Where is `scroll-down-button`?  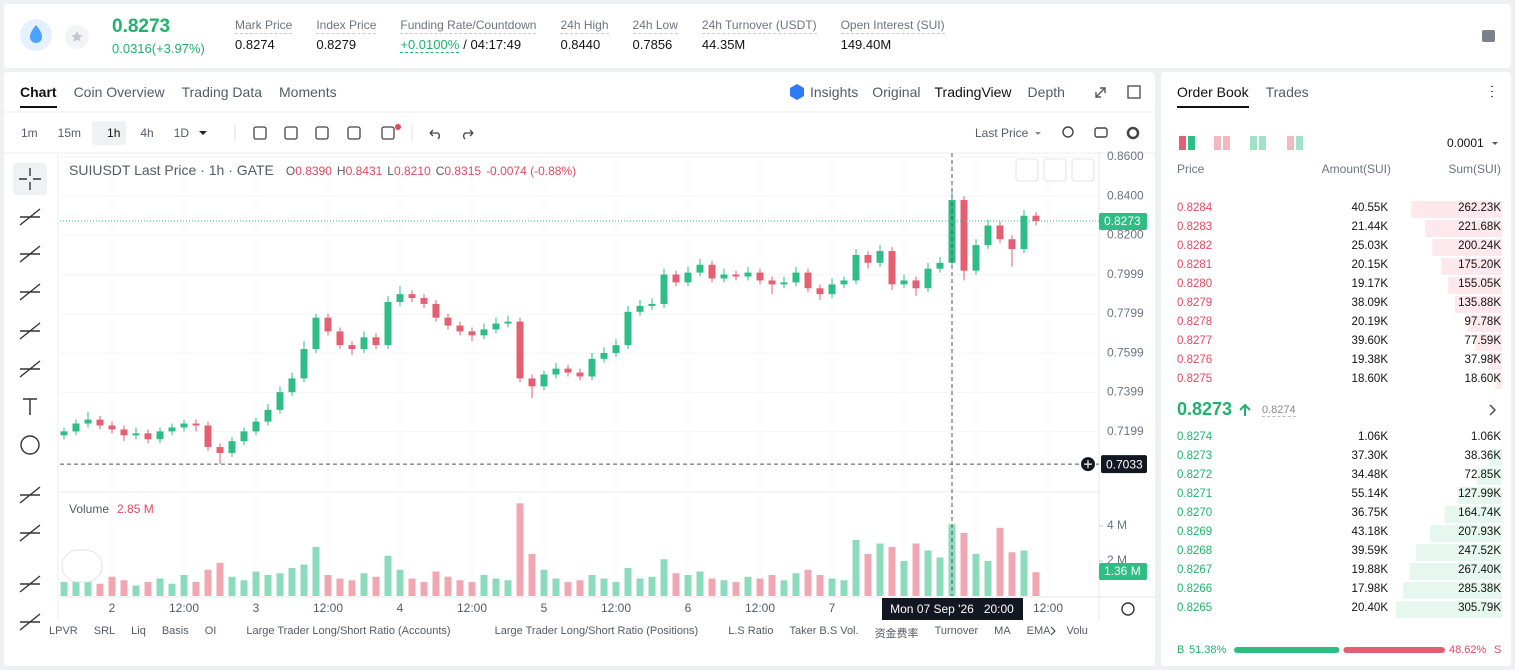 scroll-down-button is located at coordinates (1027, 170).